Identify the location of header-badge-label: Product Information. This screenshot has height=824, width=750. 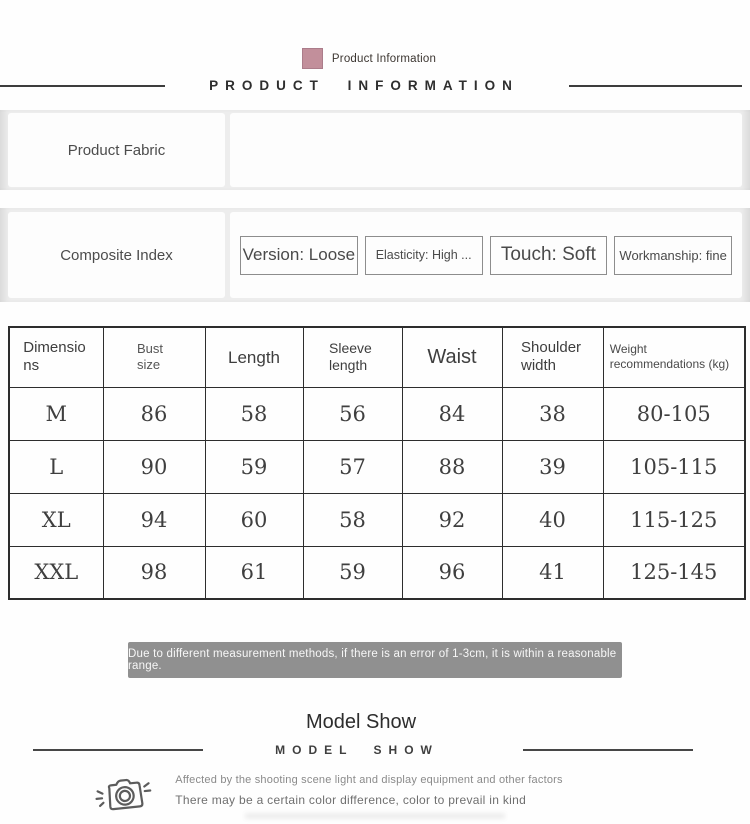
(384, 58).